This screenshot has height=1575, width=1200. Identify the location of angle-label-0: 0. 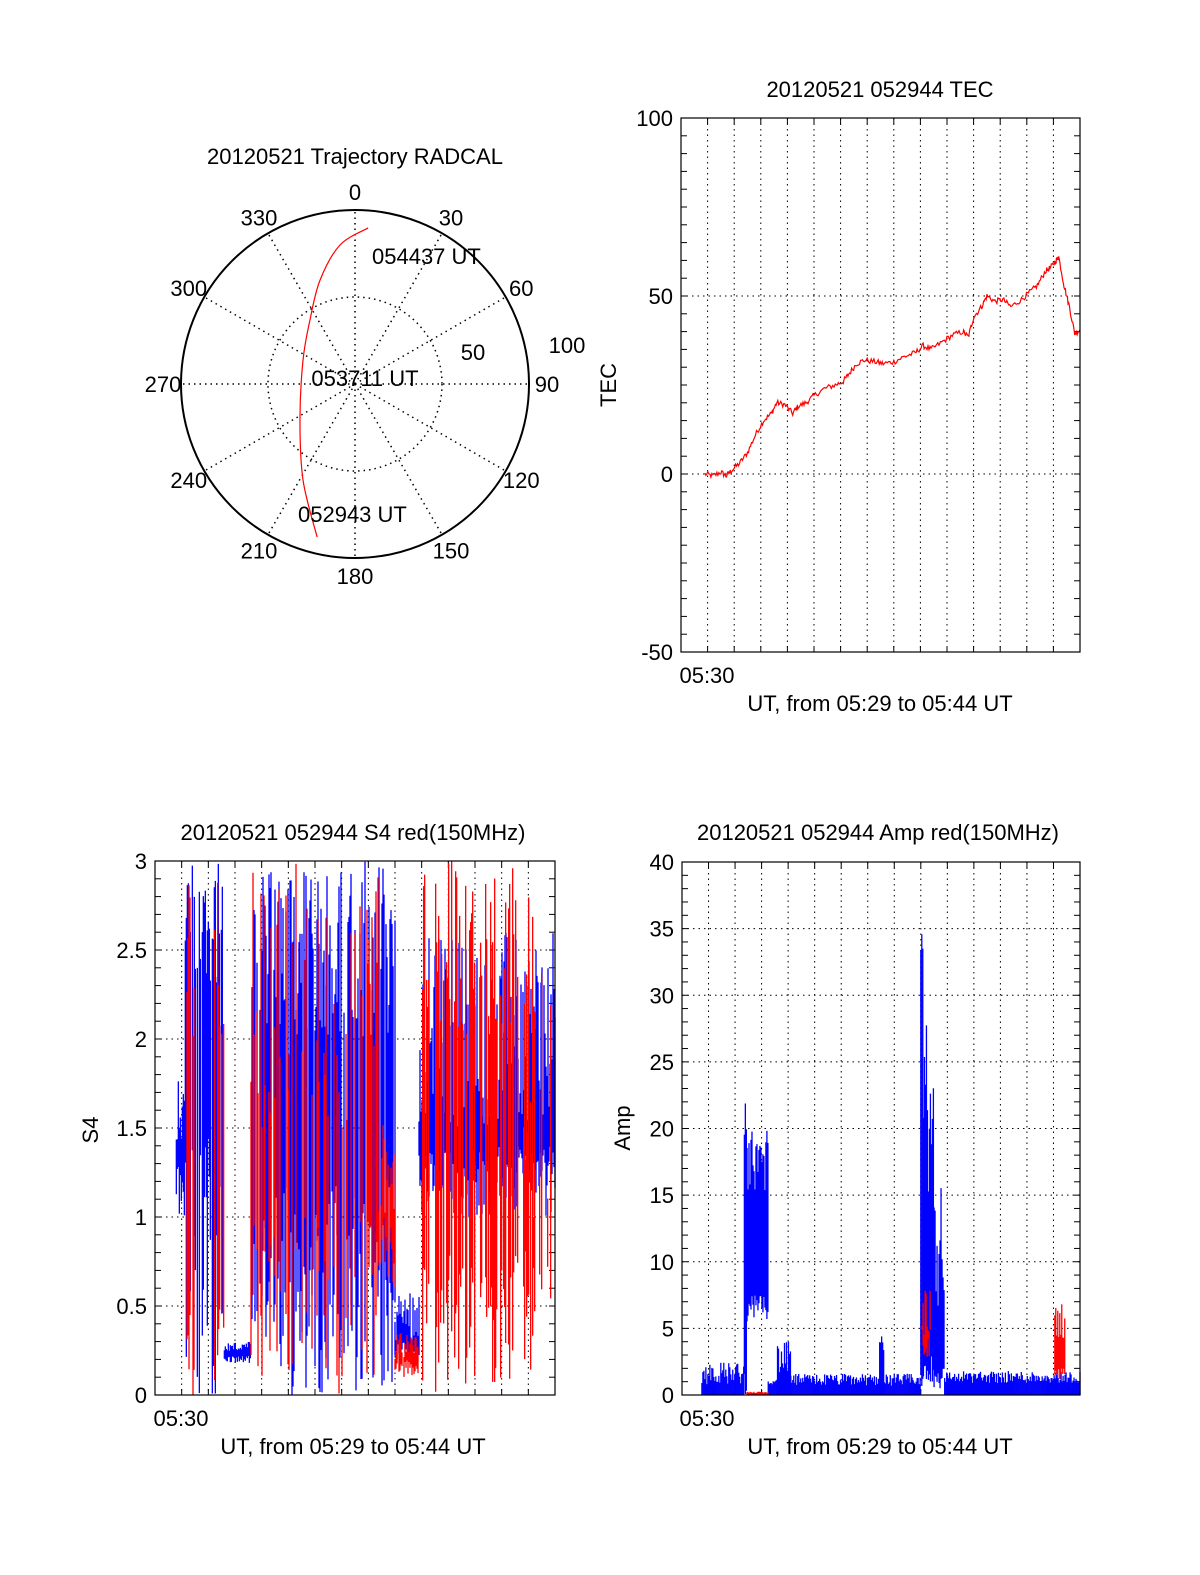
(355, 192).